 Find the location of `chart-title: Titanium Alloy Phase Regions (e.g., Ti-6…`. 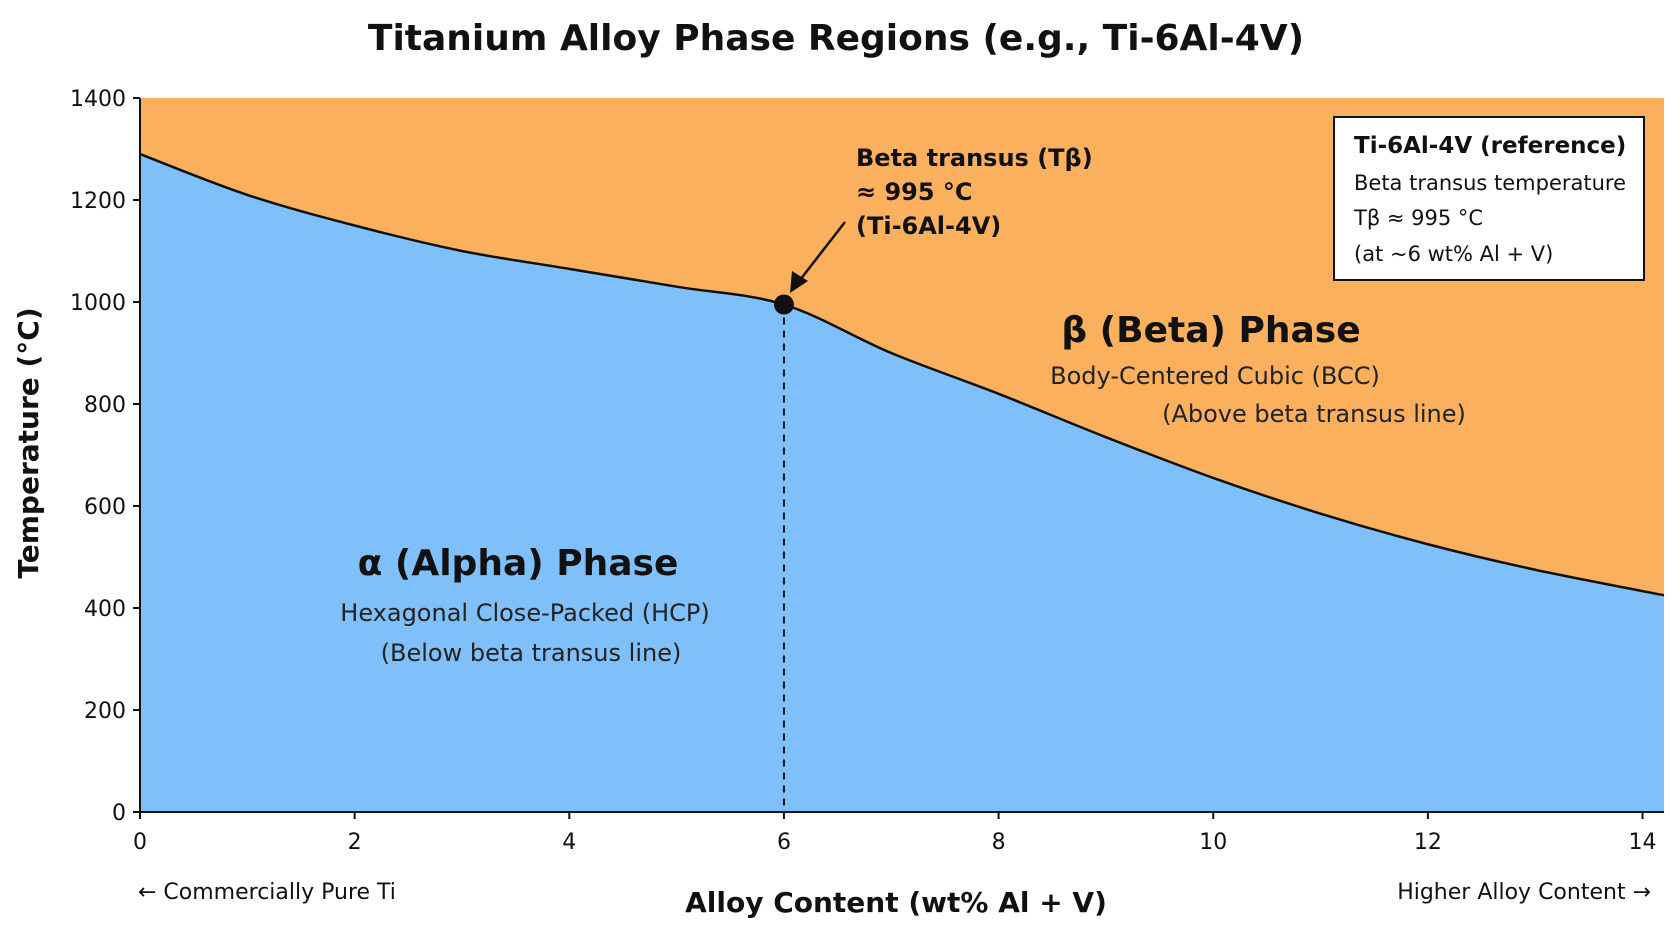

chart-title: Titanium Alloy Phase Regions (e.g., Ti-6… is located at coordinates (836, 38).